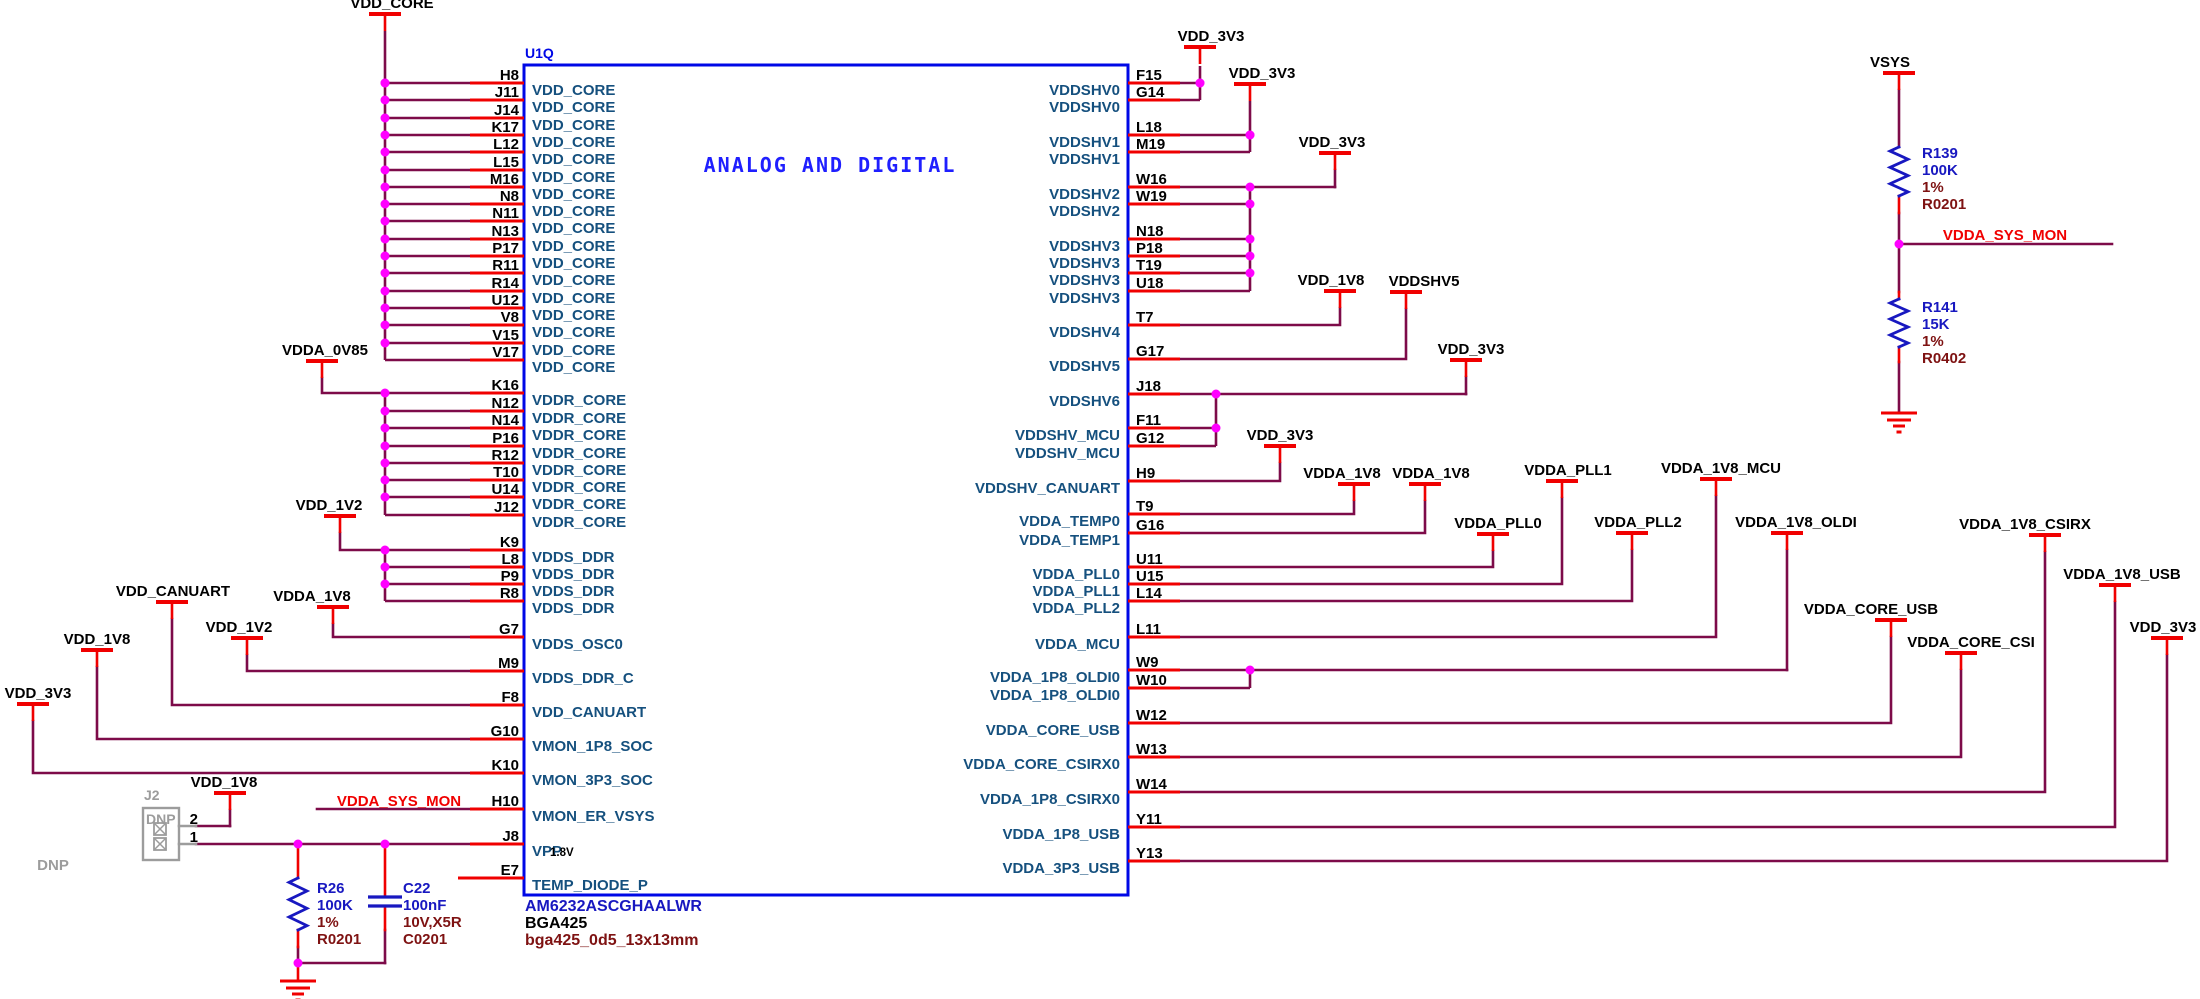 This screenshot has width=2200, height=999. I want to click on pin-name: TEMP_DIODE_P, so click(590, 885).